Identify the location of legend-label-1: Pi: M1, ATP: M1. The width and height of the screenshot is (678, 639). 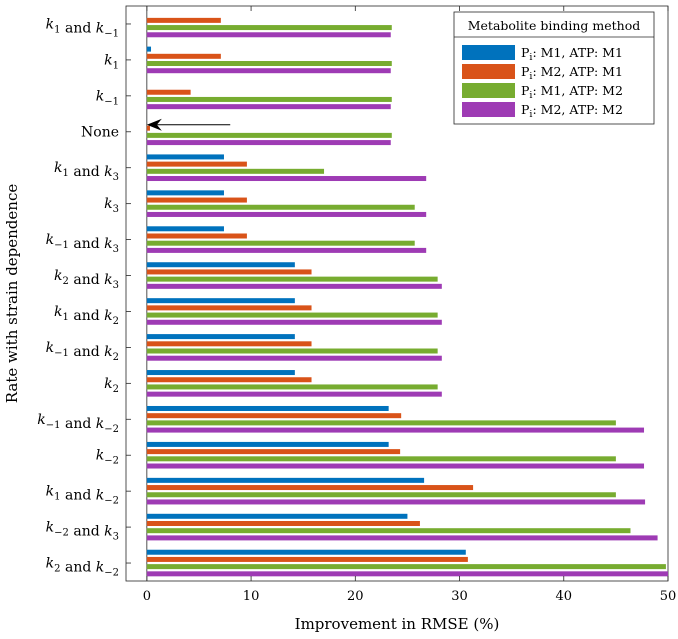
(572, 54).